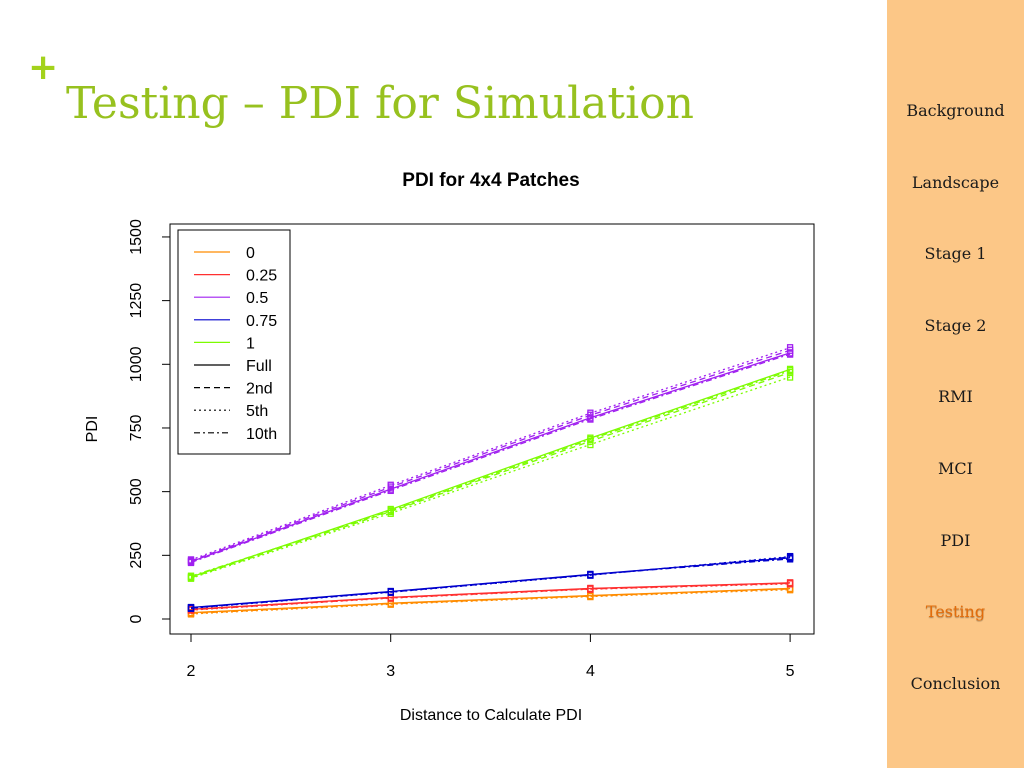  Describe the element at coordinates (955, 182) in the screenshot. I see `sidebar-item-landscape: Landscape` at that location.